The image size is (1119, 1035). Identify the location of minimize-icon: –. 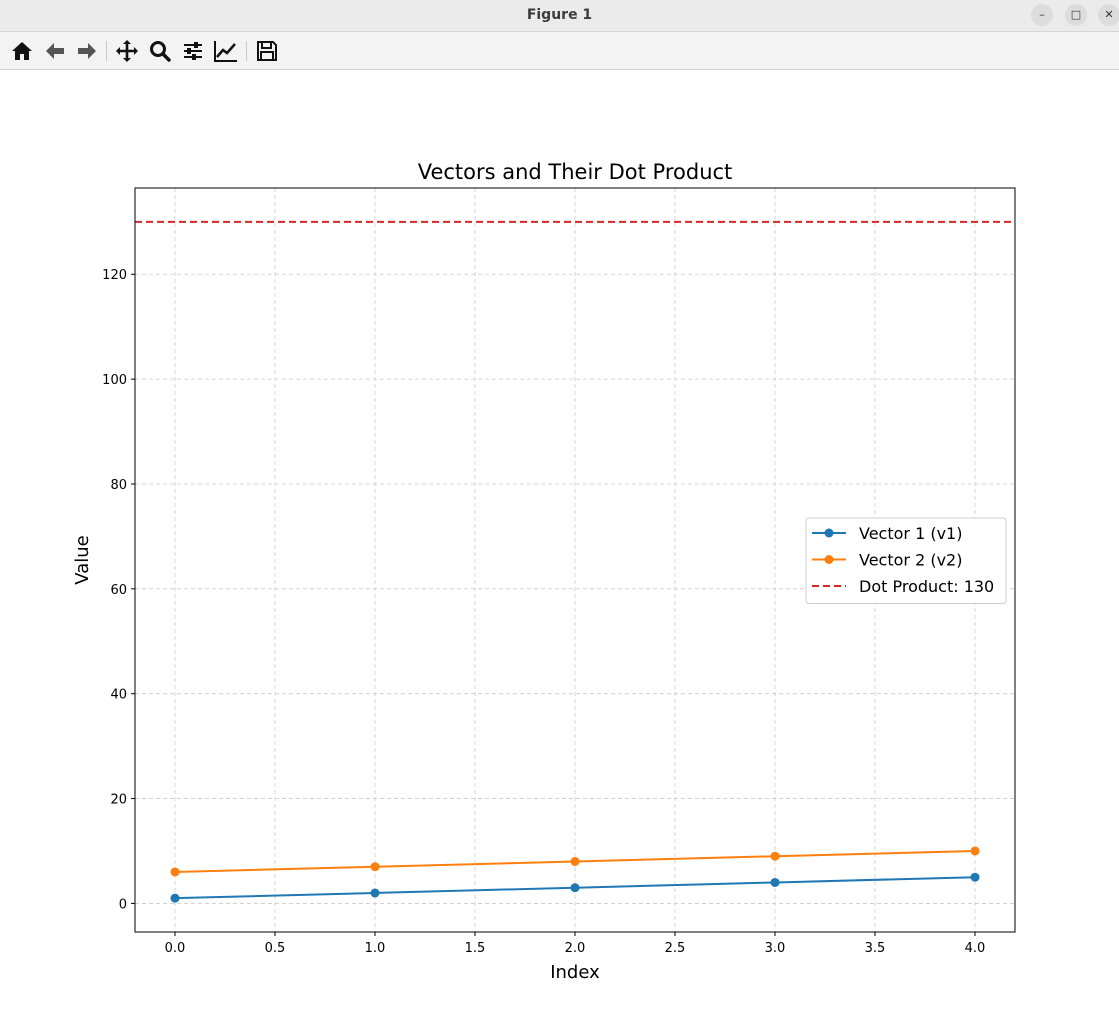
(1042, 15).